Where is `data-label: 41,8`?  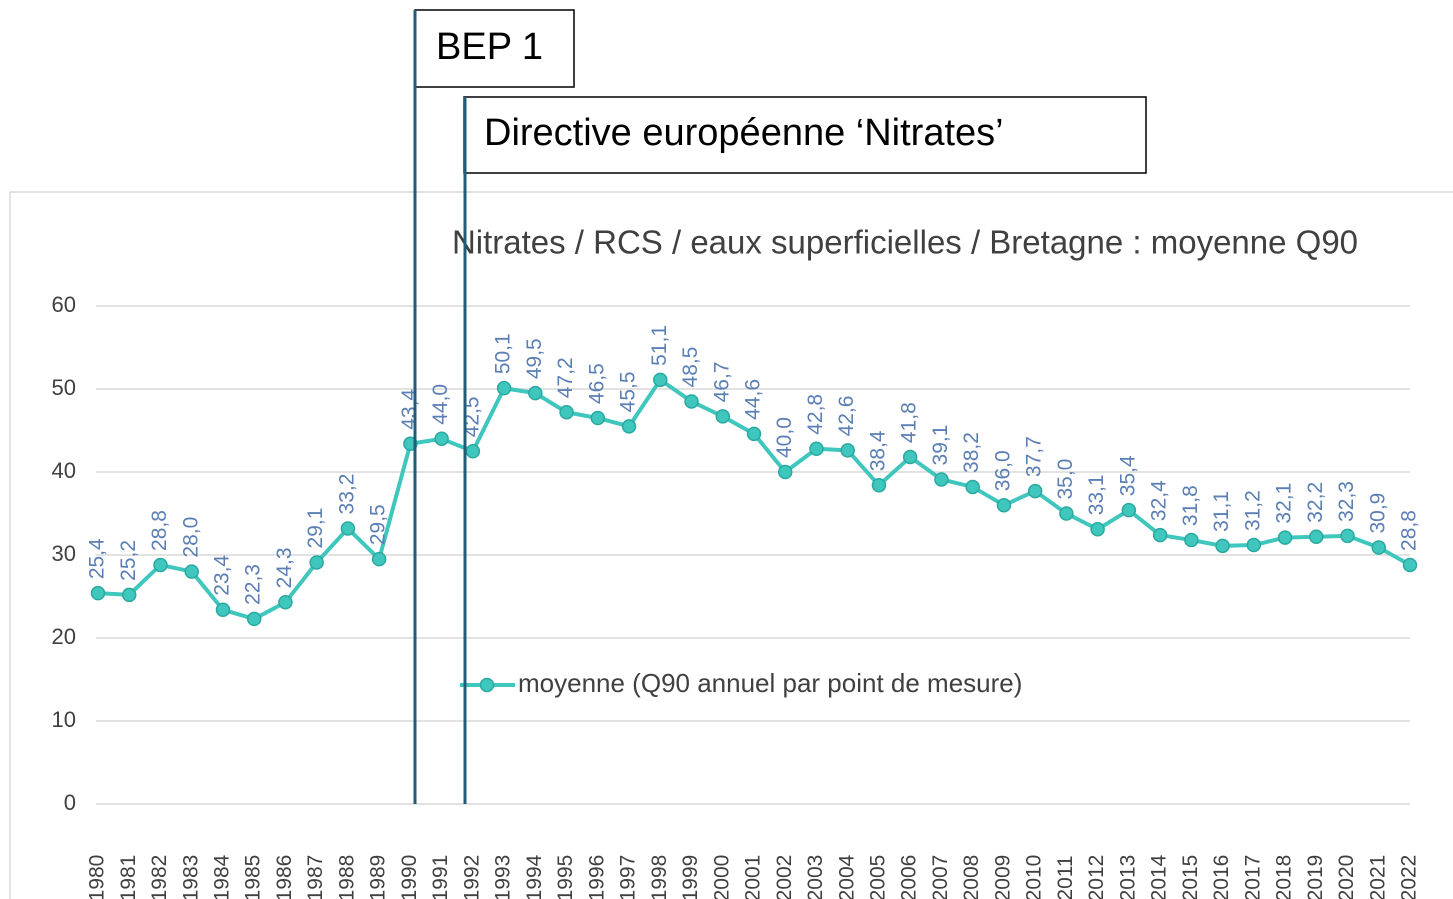 data-label: 41,8 is located at coordinates (909, 422).